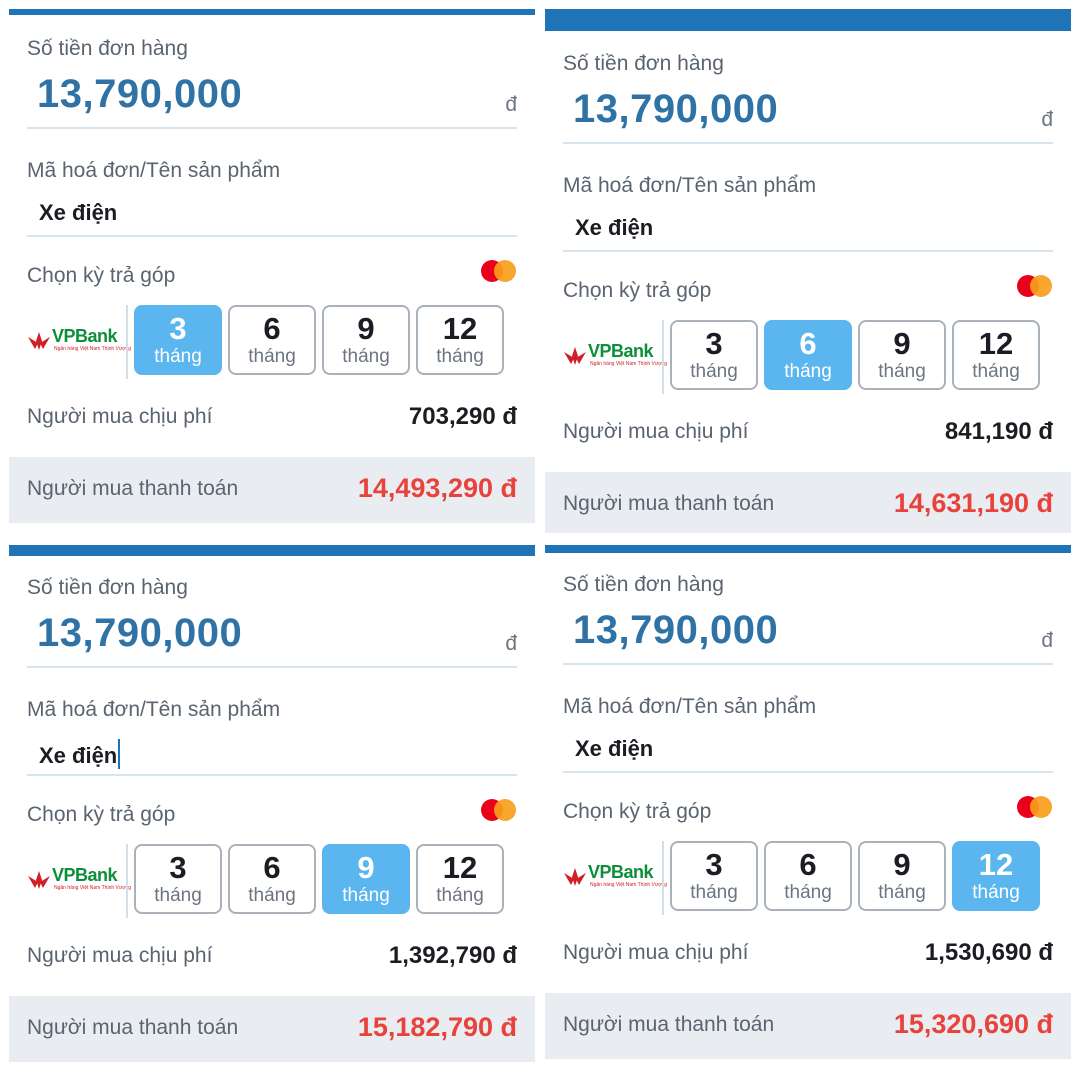 This screenshot has height=1080, width=1080. What do you see at coordinates (973, 1024) in the screenshot?
I see `buyer-total-value: 15,320,690 đ` at bounding box center [973, 1024].